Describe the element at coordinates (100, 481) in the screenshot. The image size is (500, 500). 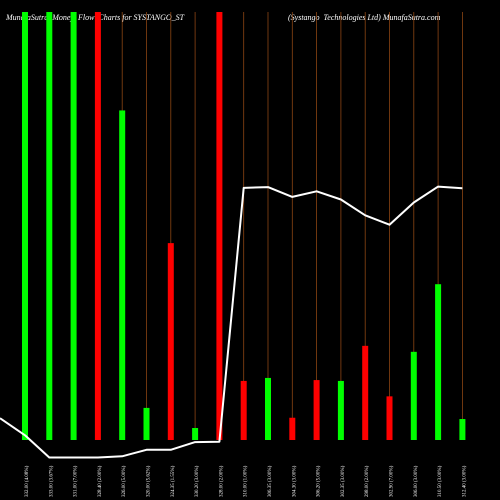
I see `x-tick-label: 328.40 (2.00%)` at that location.